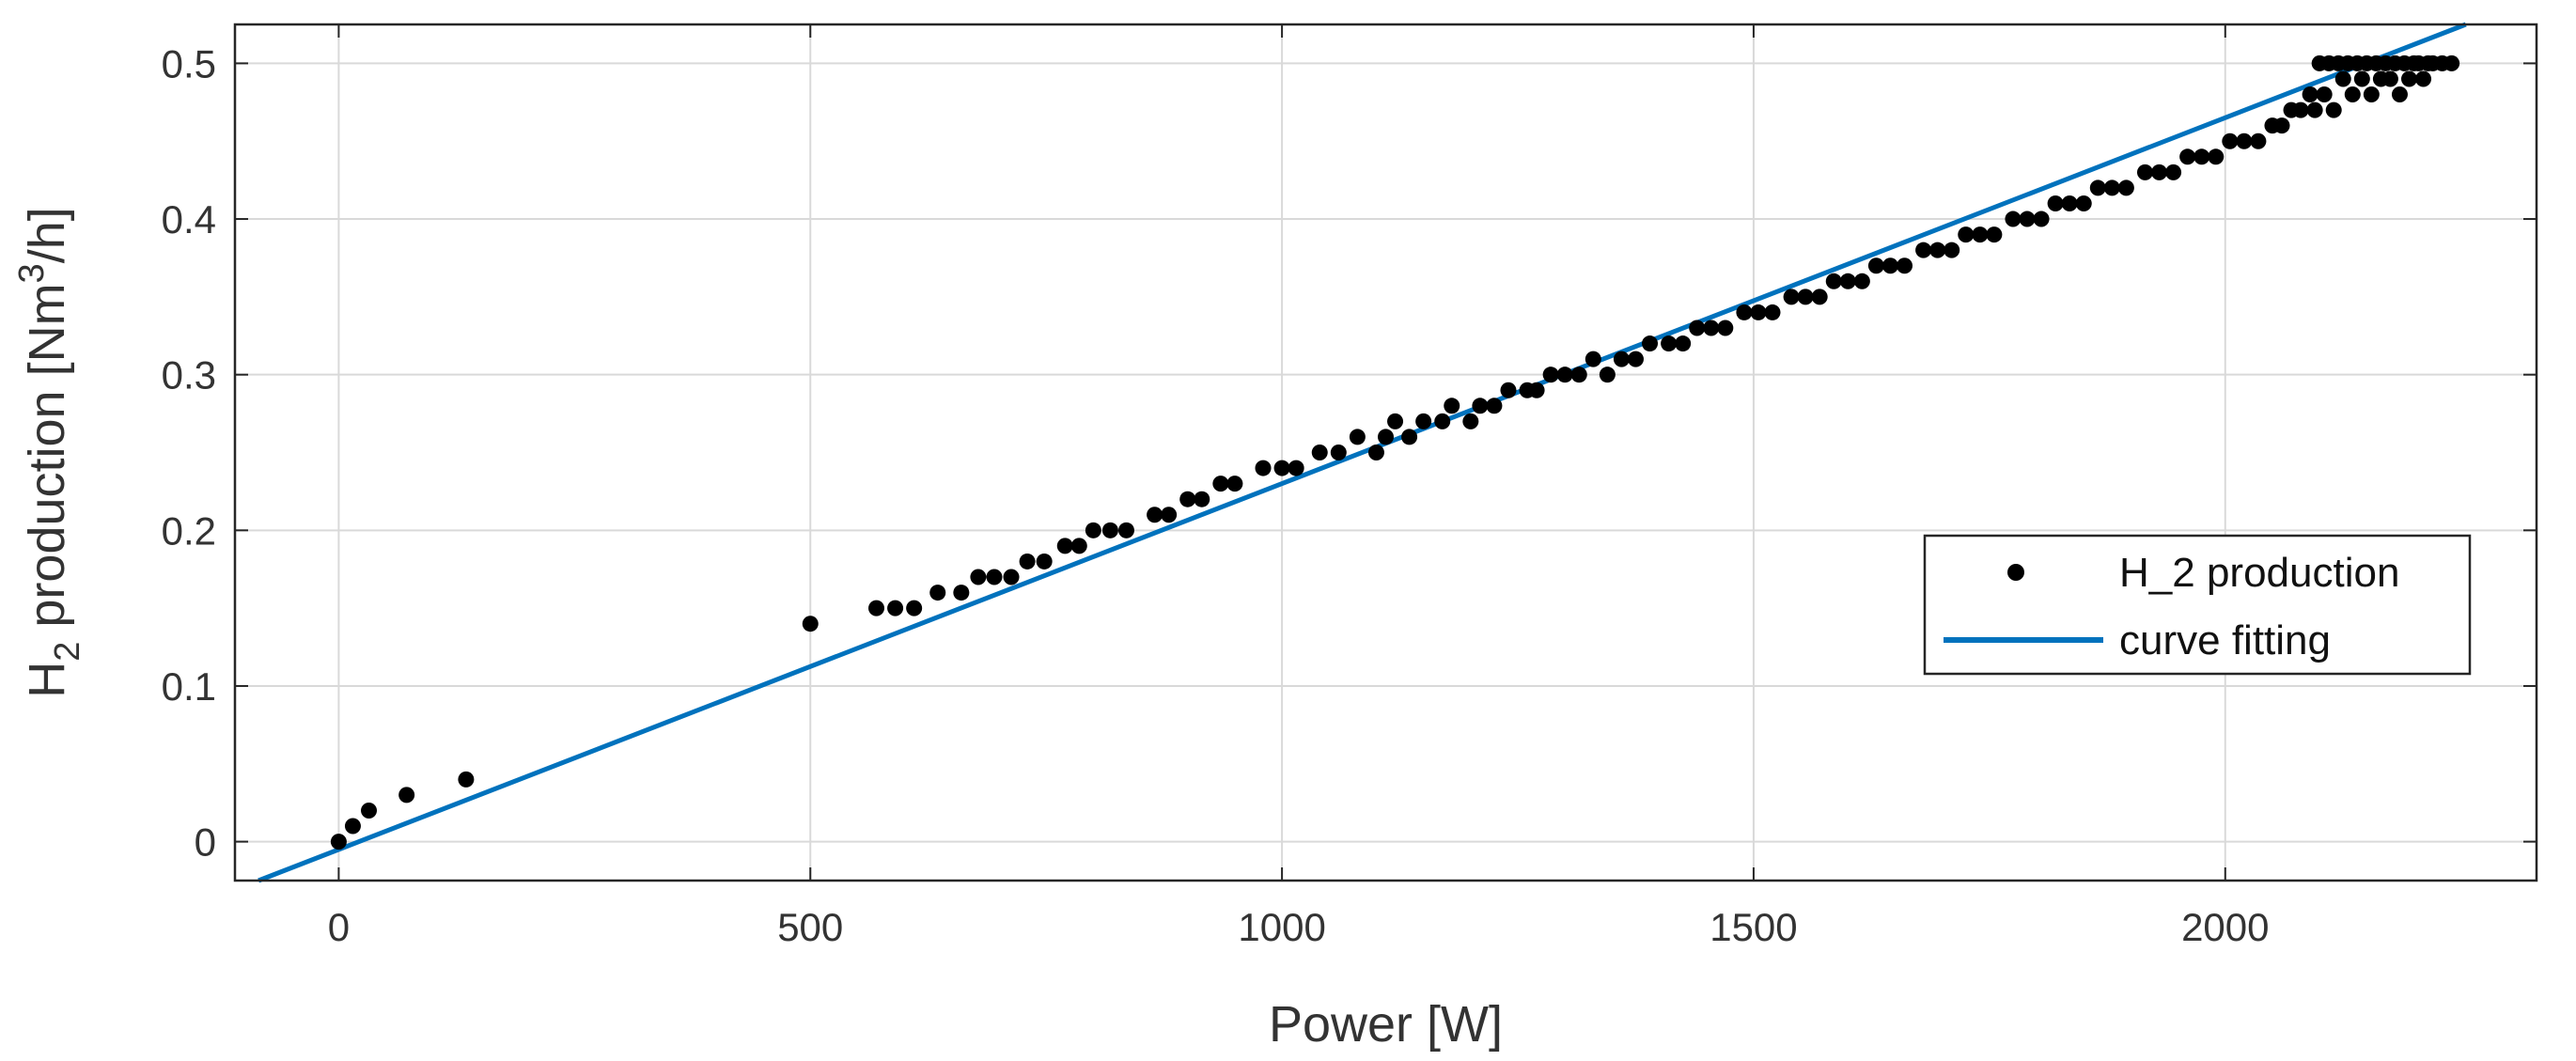  I want to click on y-tick-label: 0.3, so click(189, 375).